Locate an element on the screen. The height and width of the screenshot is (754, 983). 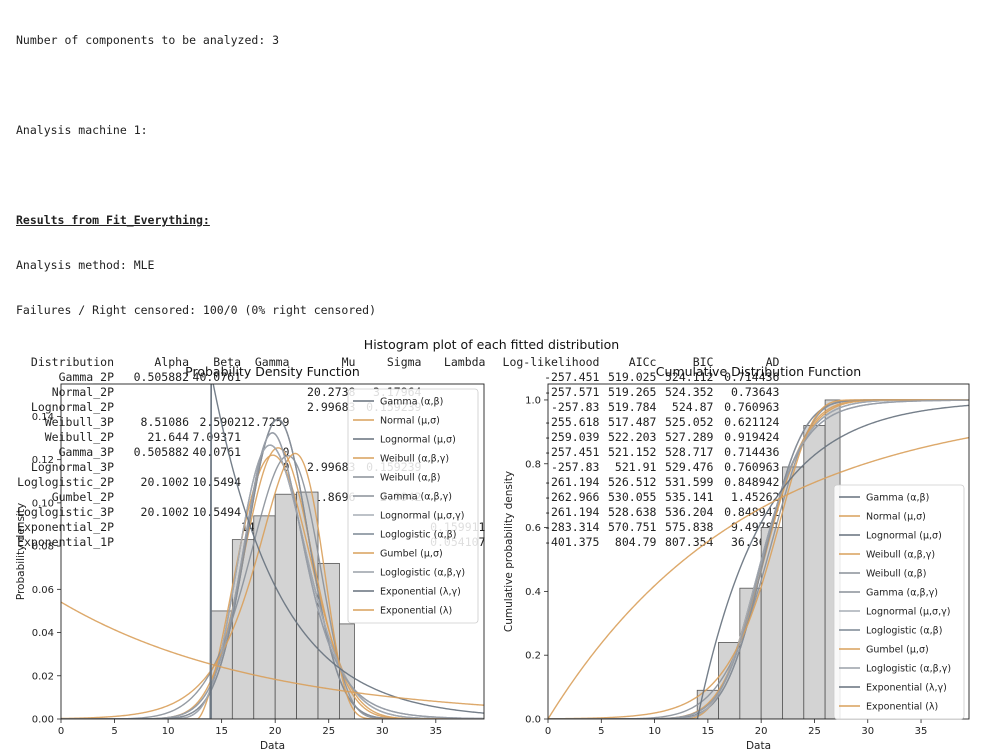
results-heading: Results from Fit_Everything: is located at coordinates (113, 220).